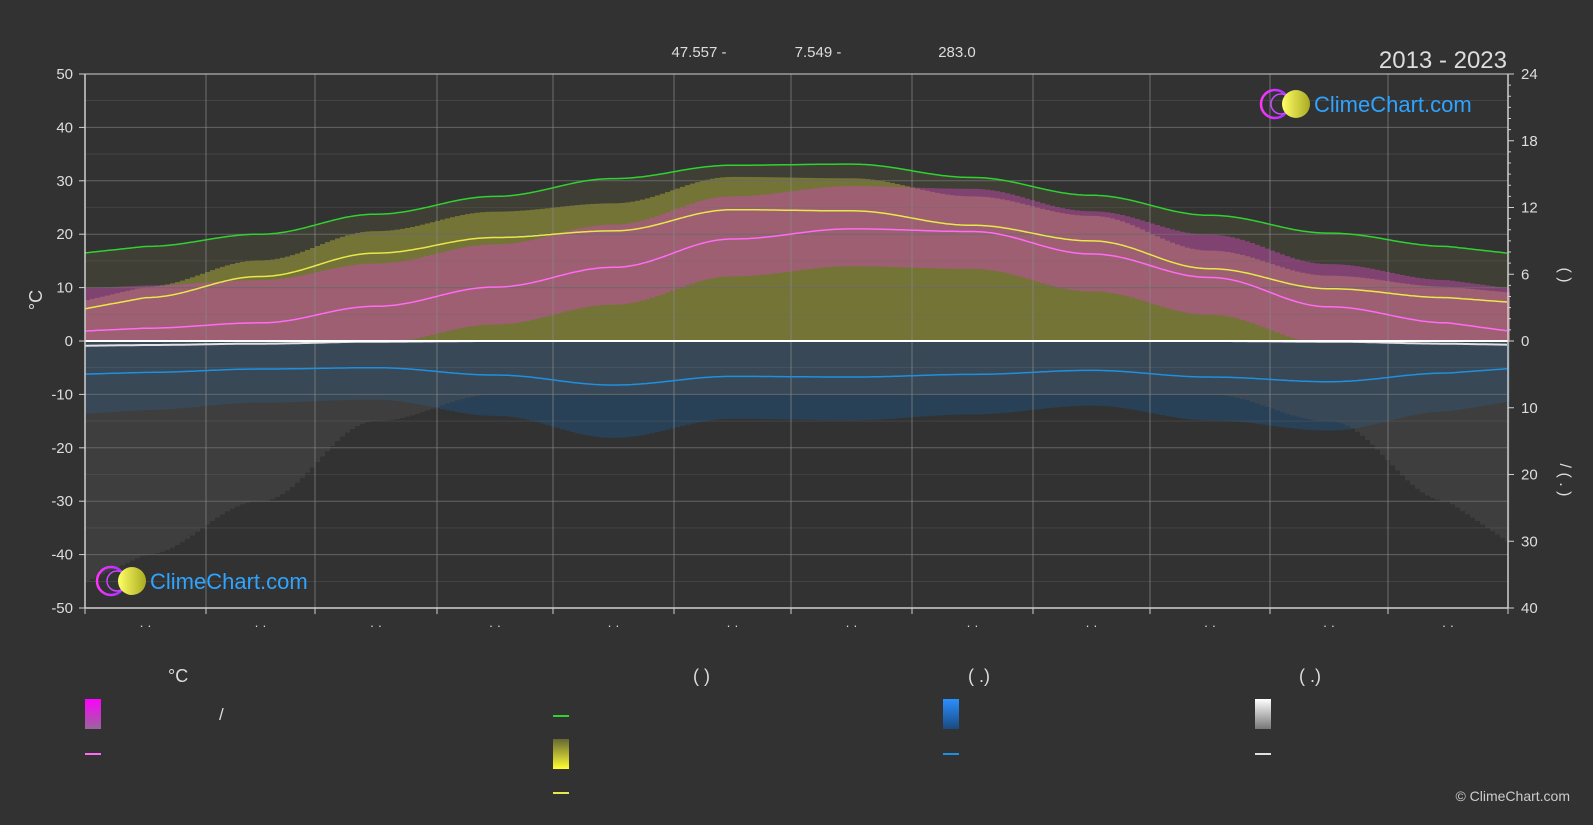 The width and height of the screenshot is (1593, 825). I want to click on temperature-line, so click(796, 280).